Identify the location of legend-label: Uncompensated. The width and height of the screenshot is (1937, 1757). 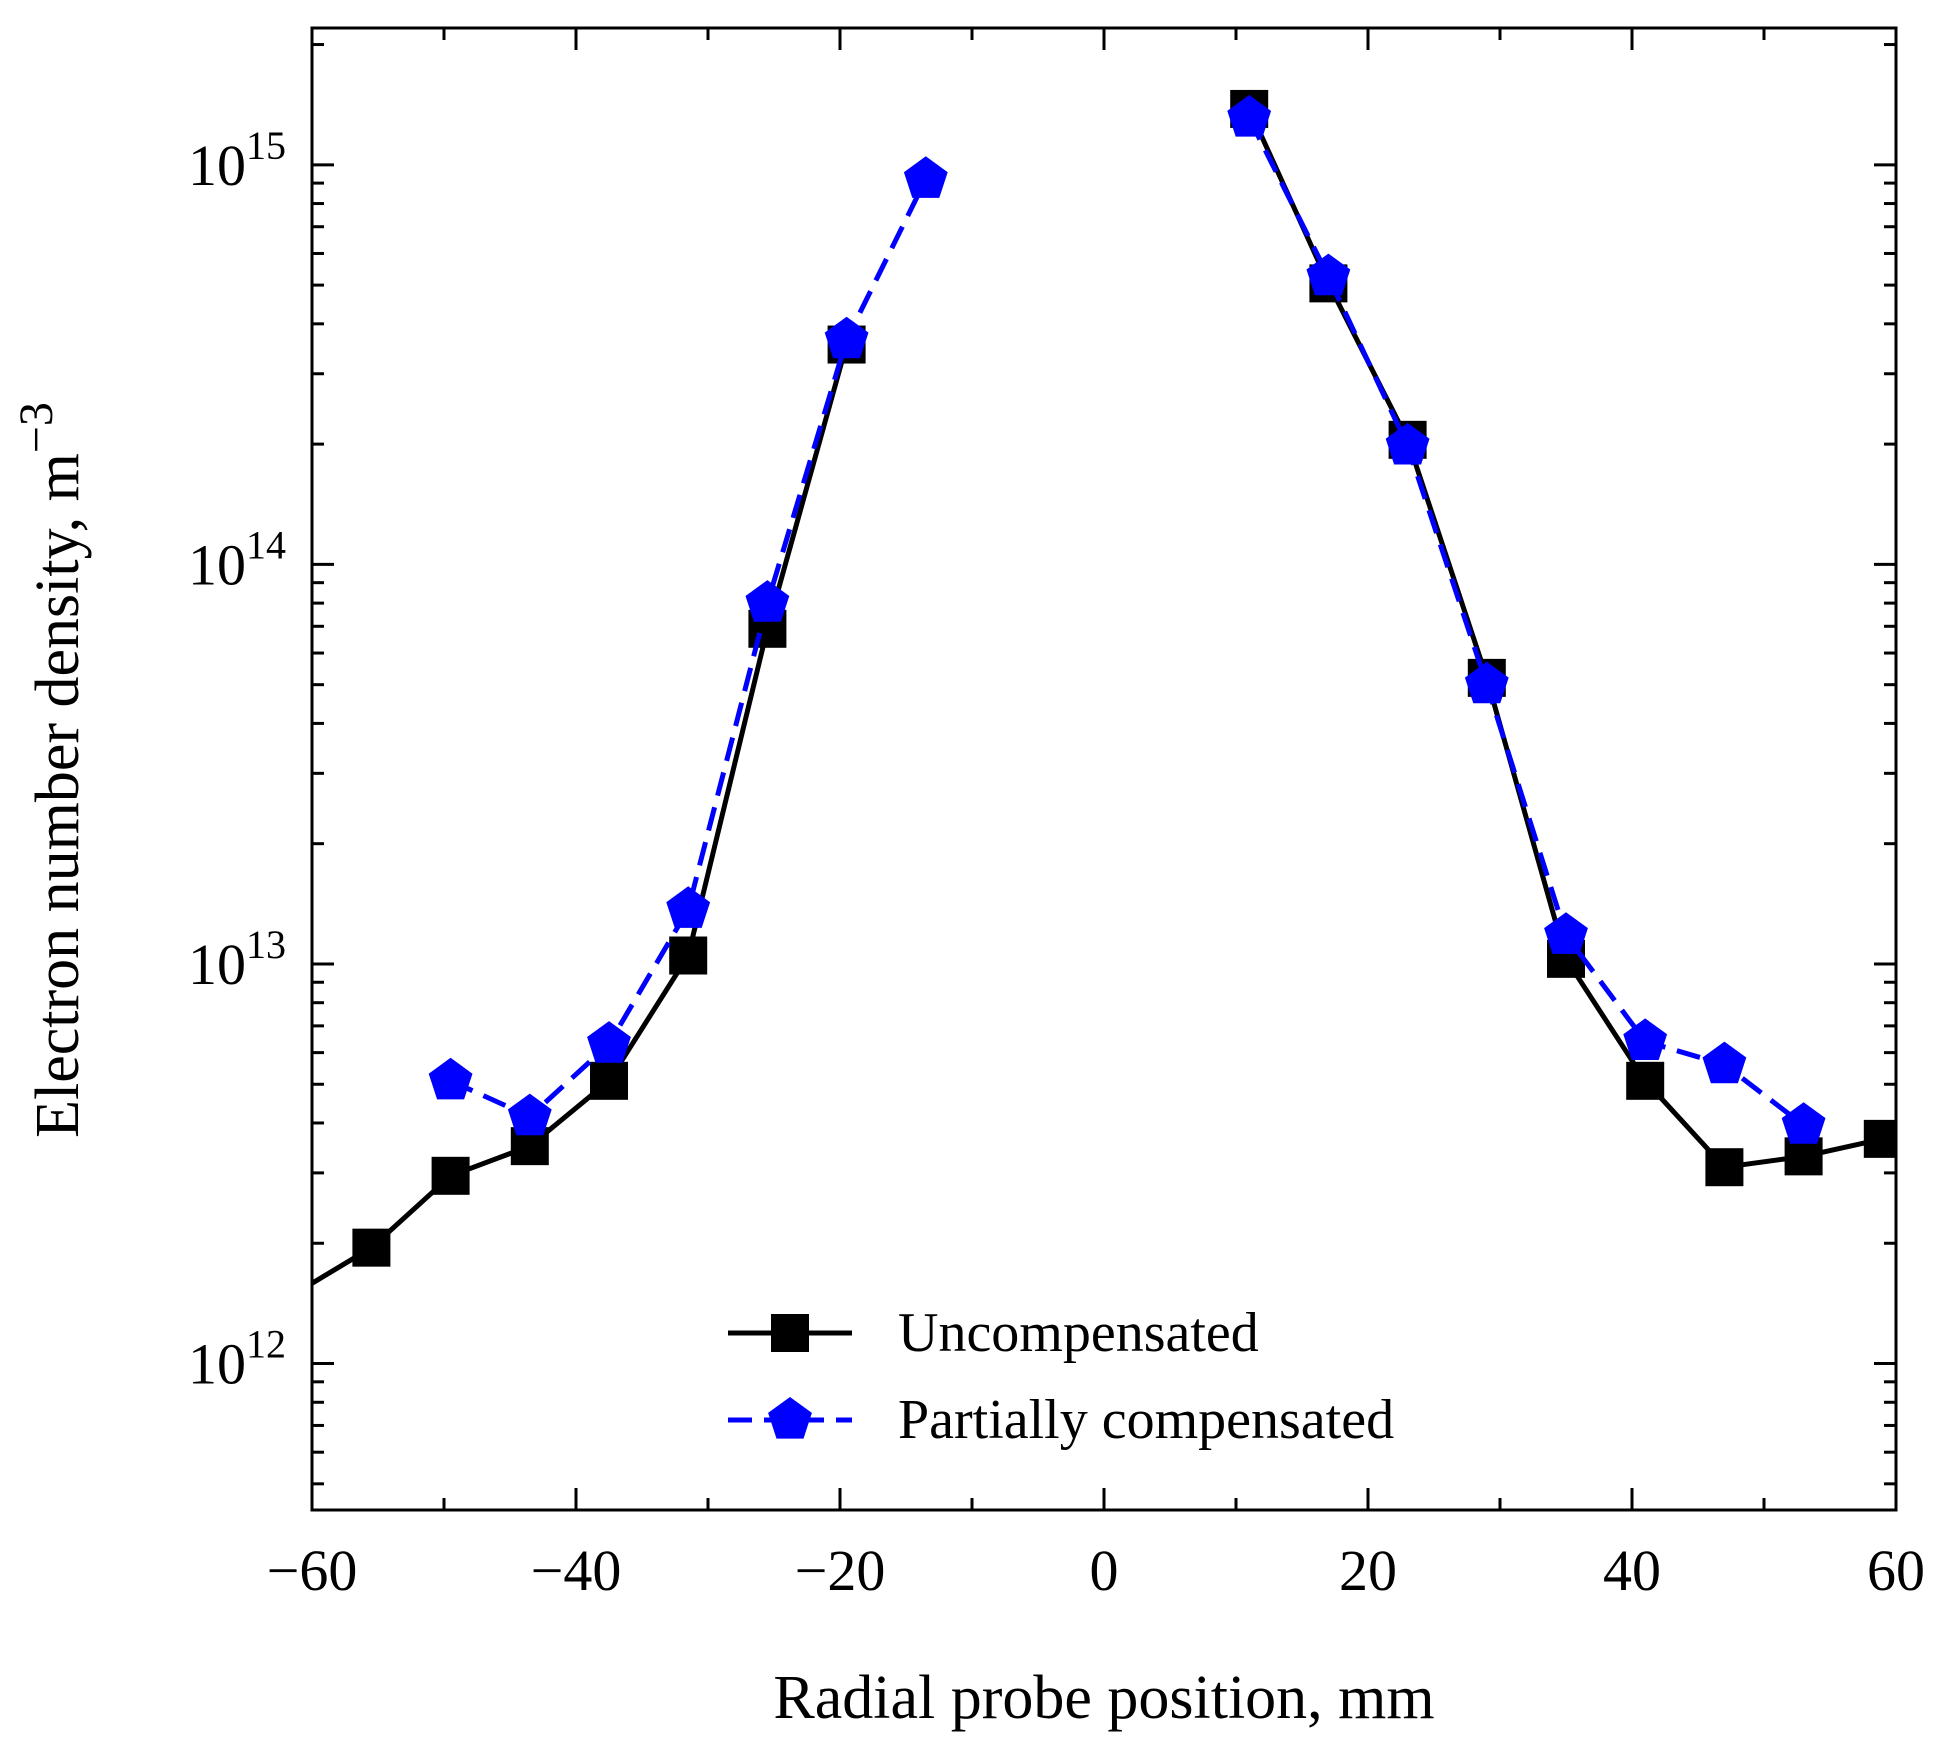
(1078, 1333).